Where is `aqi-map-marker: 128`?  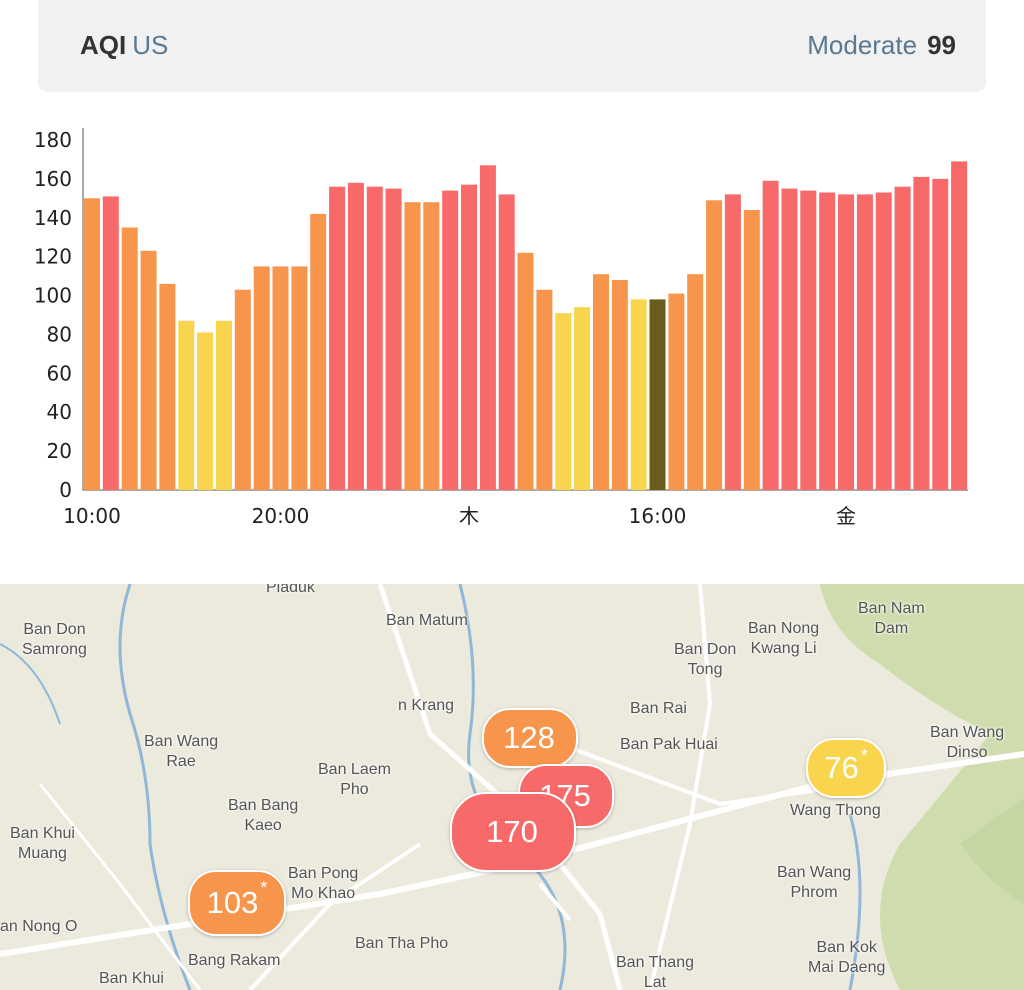
aqi-map-marker: 128 is located at coordinates (530, 738).